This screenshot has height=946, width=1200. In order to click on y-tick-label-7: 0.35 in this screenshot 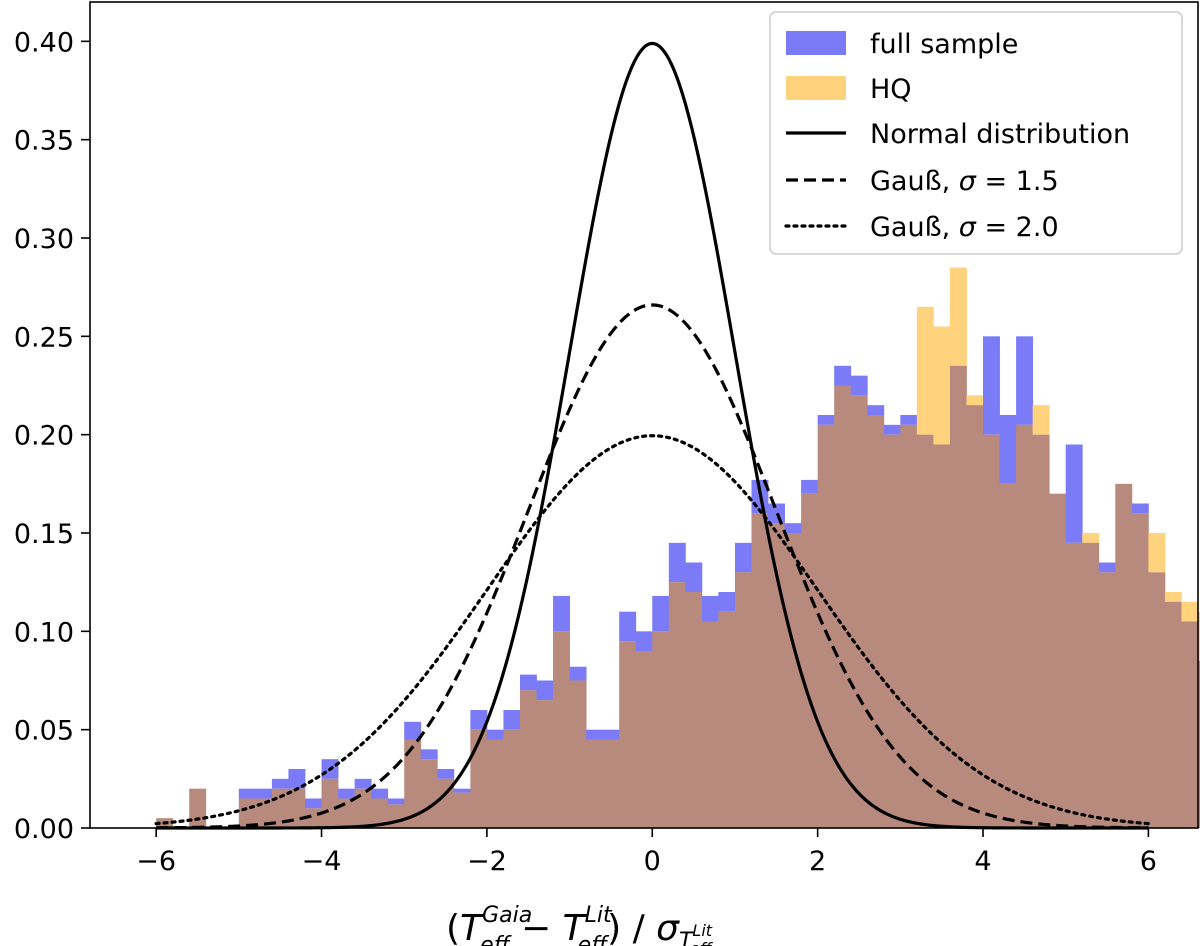, I will do `click(44, 141)`.